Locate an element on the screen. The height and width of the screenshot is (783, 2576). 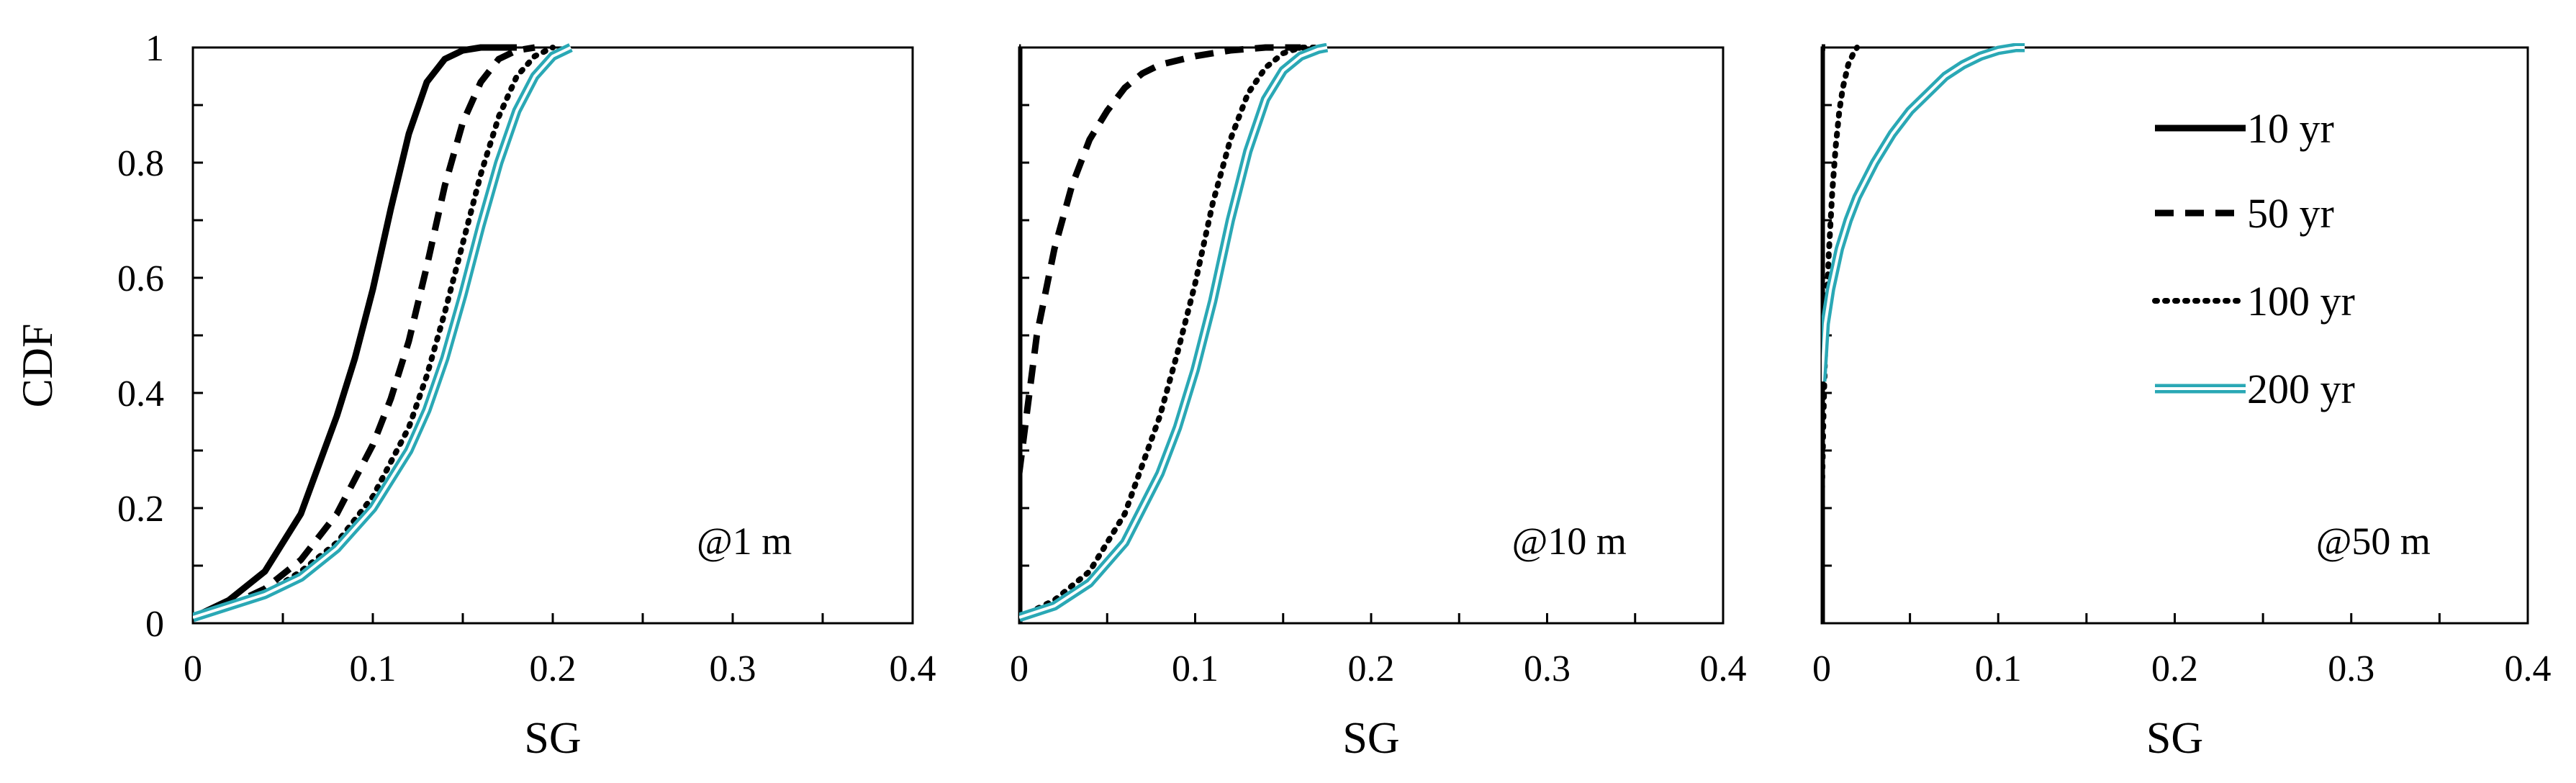
legend: 10 yr 50 yr 100 yr 200 yr is located at coordinates (2254, 258).